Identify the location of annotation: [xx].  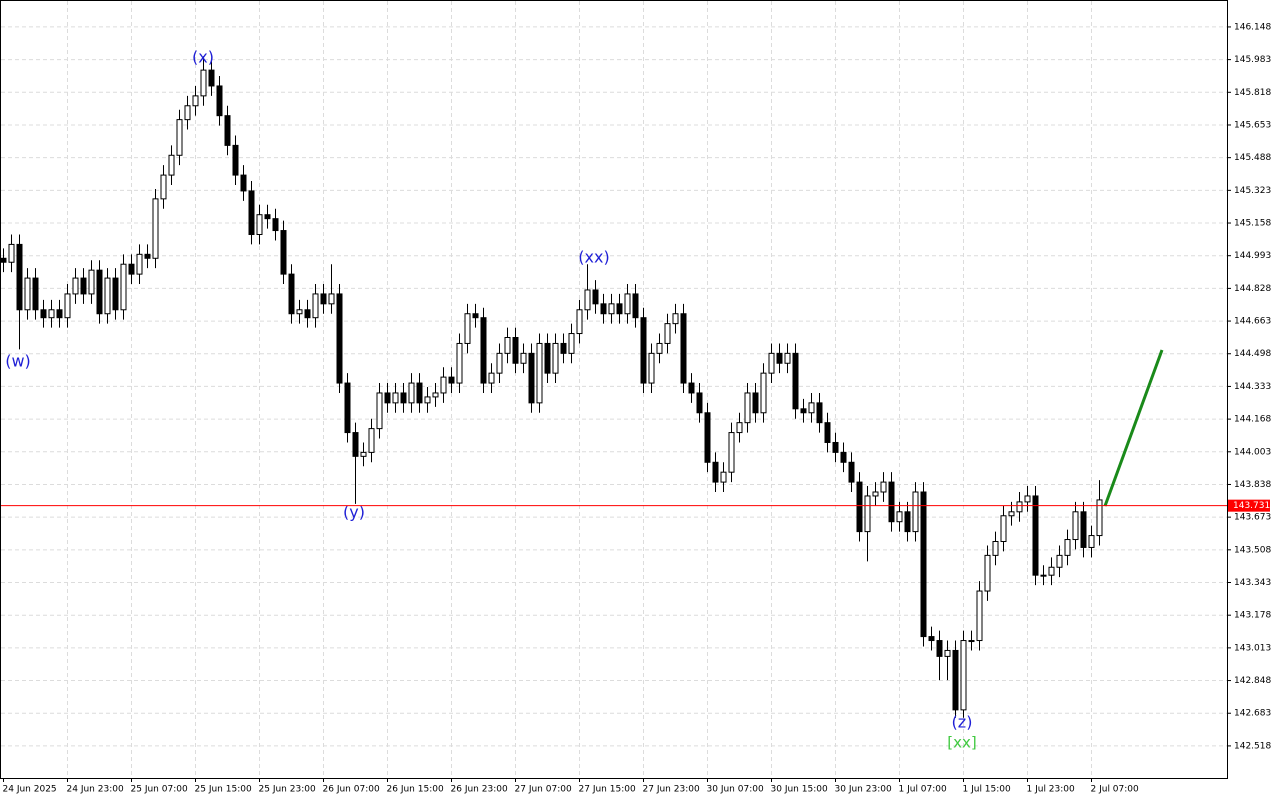
(961, 743).